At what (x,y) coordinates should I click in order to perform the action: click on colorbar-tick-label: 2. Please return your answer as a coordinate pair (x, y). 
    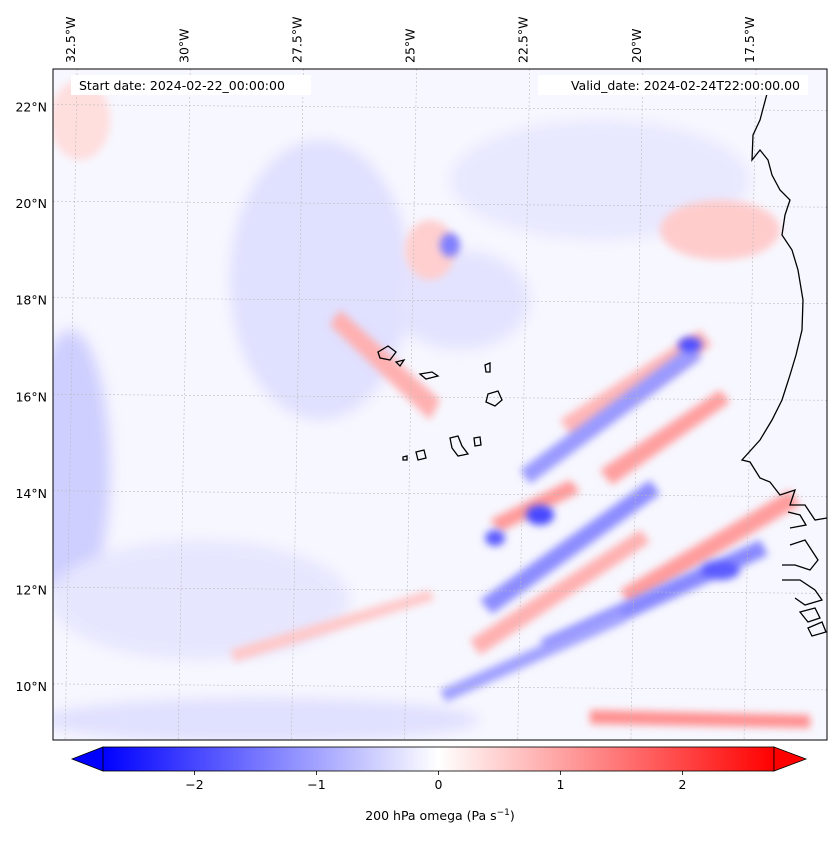
    Looking at the image, I should click on (683, 784).